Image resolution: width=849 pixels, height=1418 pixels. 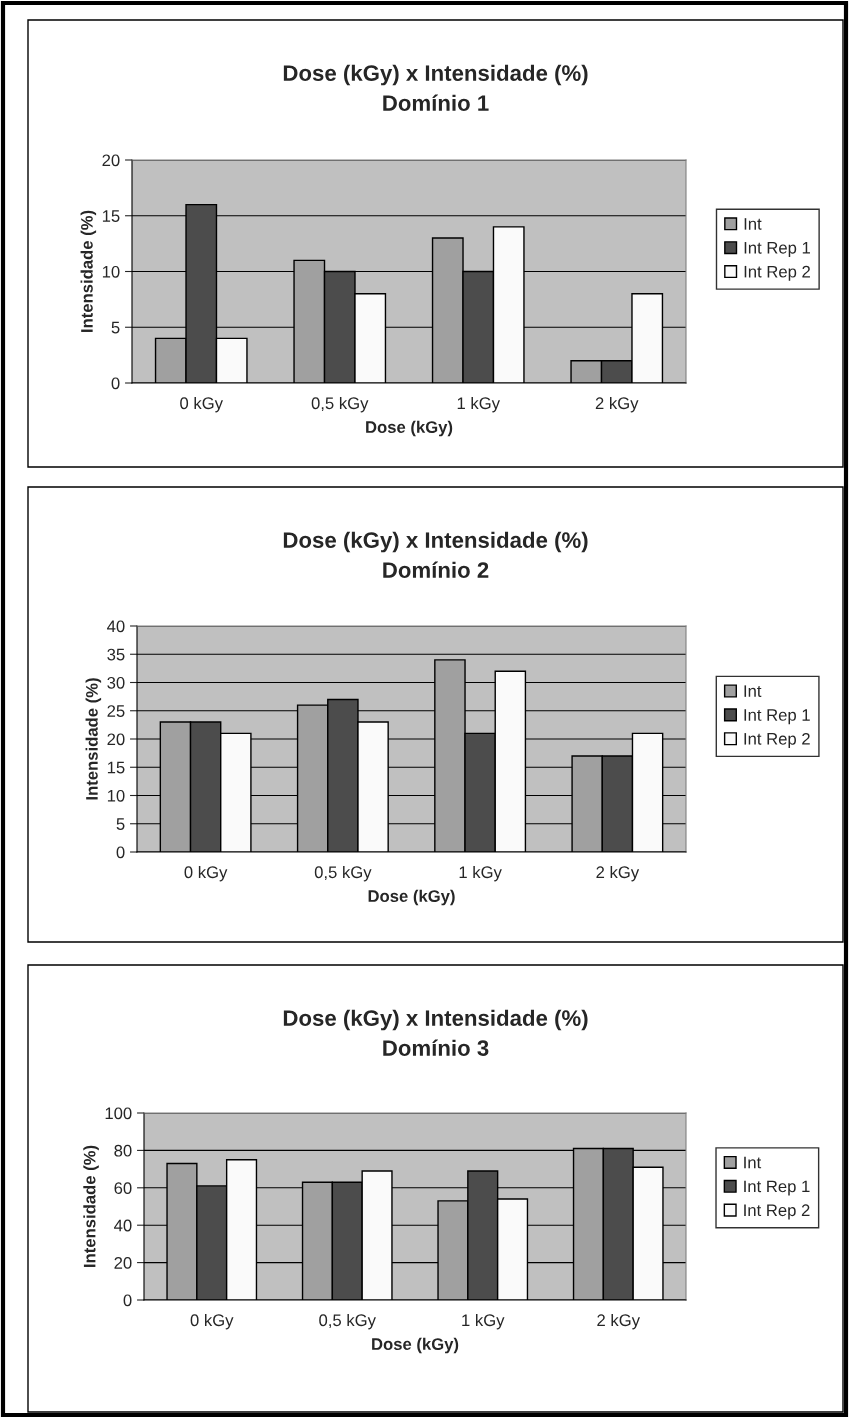 What do you see at coordinates (116, 682) in the screenshot?
I see `y-tick-label: 30` at bounding box center [116, 682].